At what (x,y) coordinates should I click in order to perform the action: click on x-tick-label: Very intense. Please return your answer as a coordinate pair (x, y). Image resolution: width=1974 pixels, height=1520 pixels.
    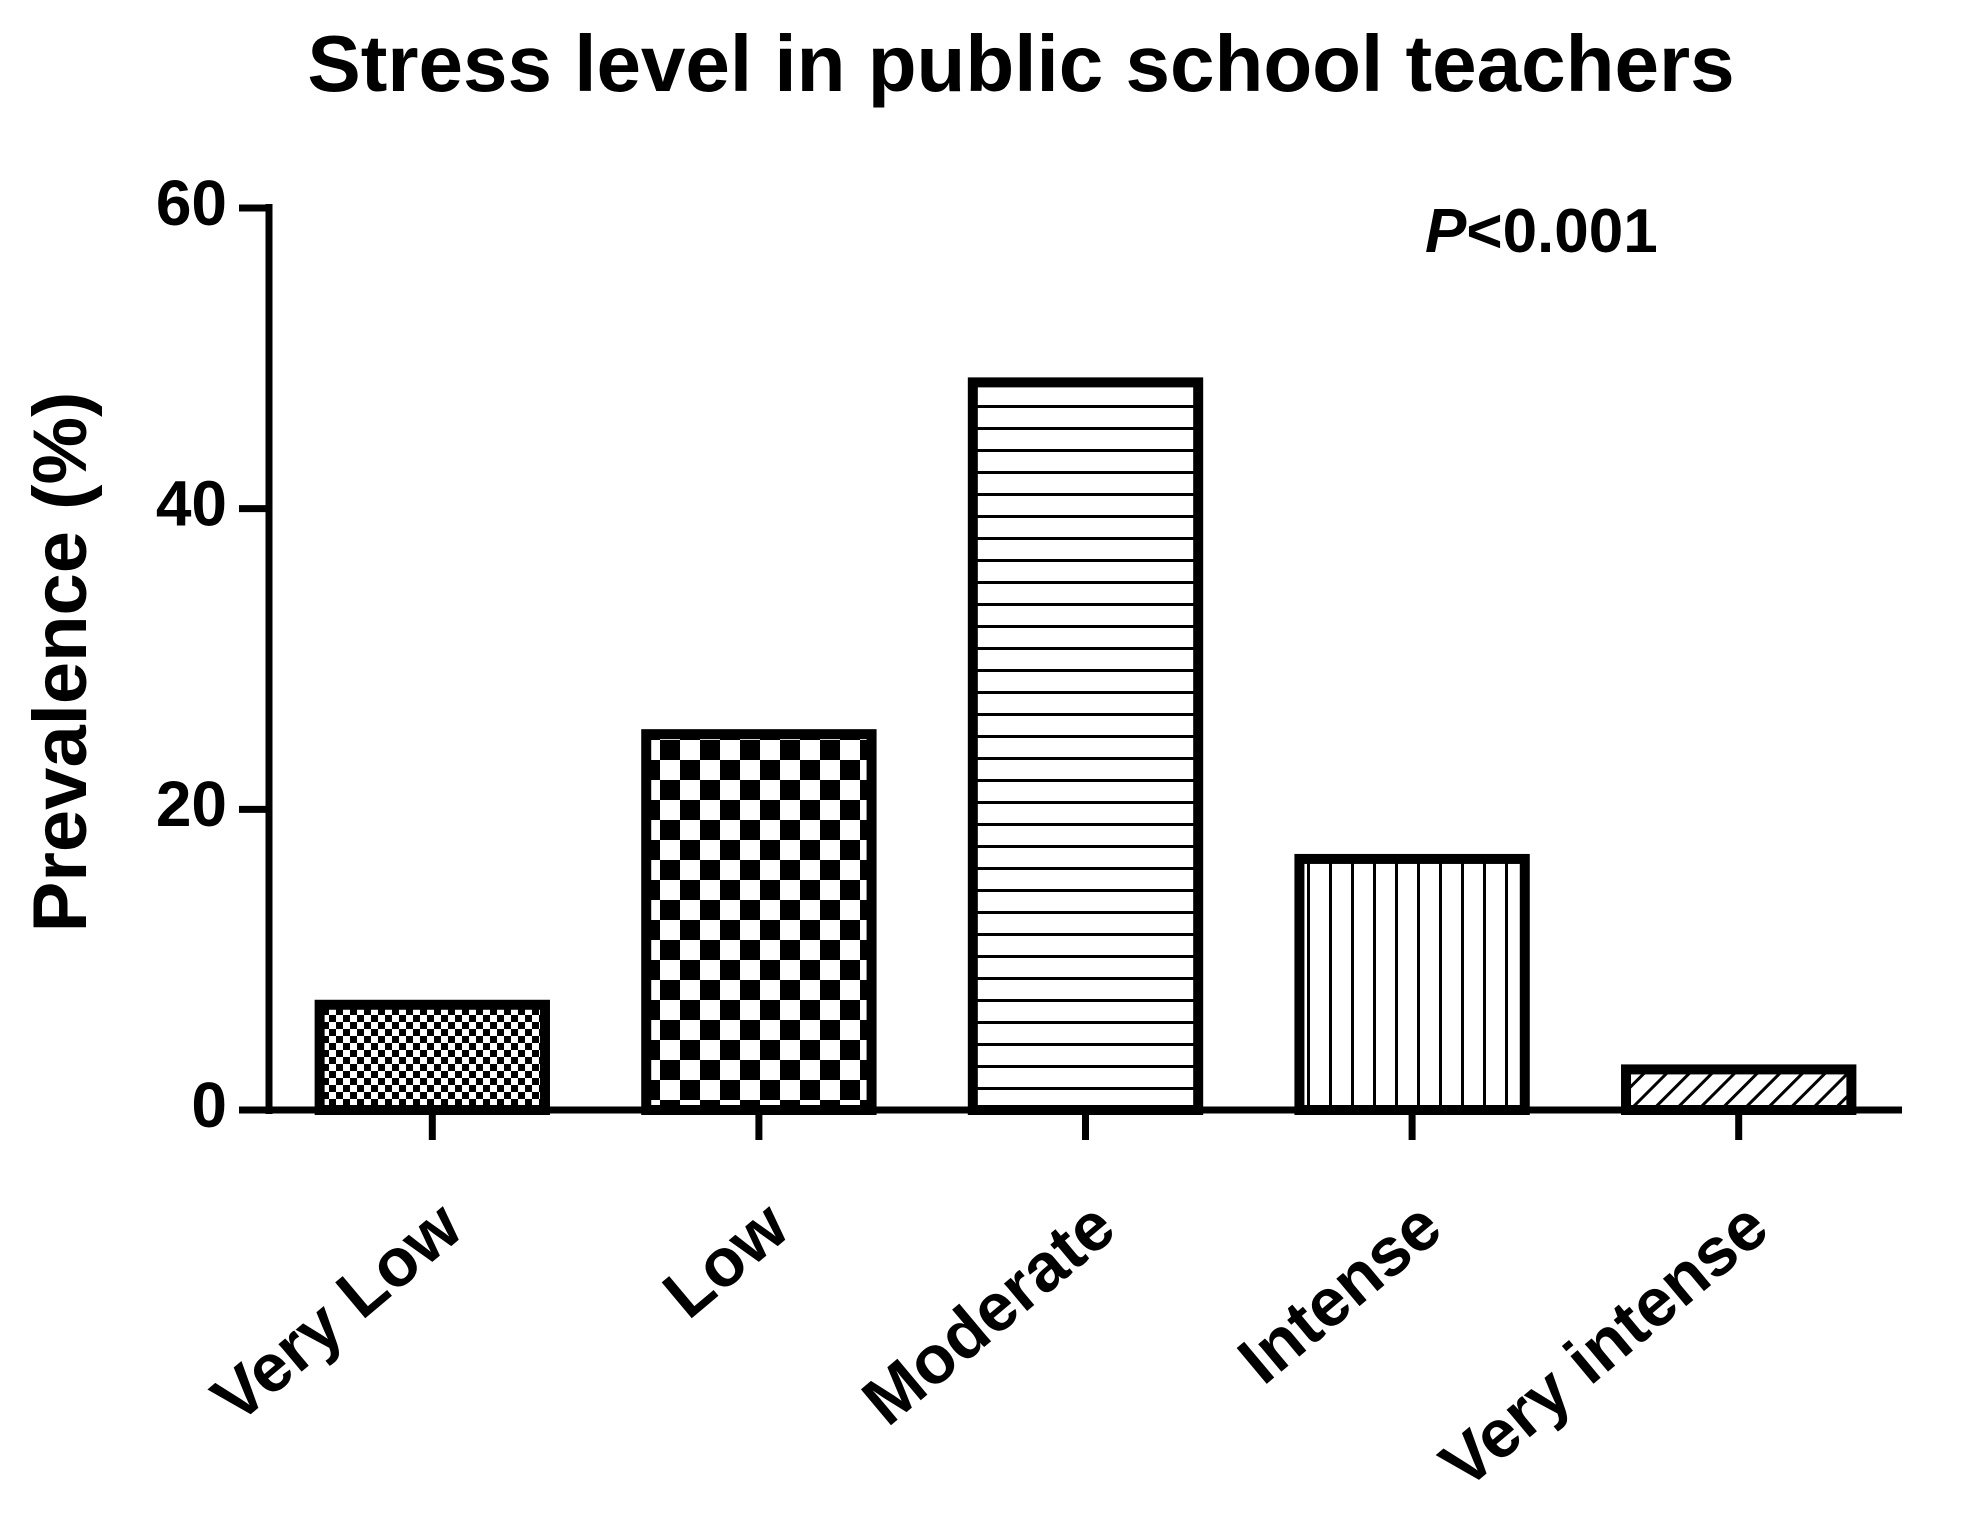
    Looking at the image, I should click on (1604, 1345).